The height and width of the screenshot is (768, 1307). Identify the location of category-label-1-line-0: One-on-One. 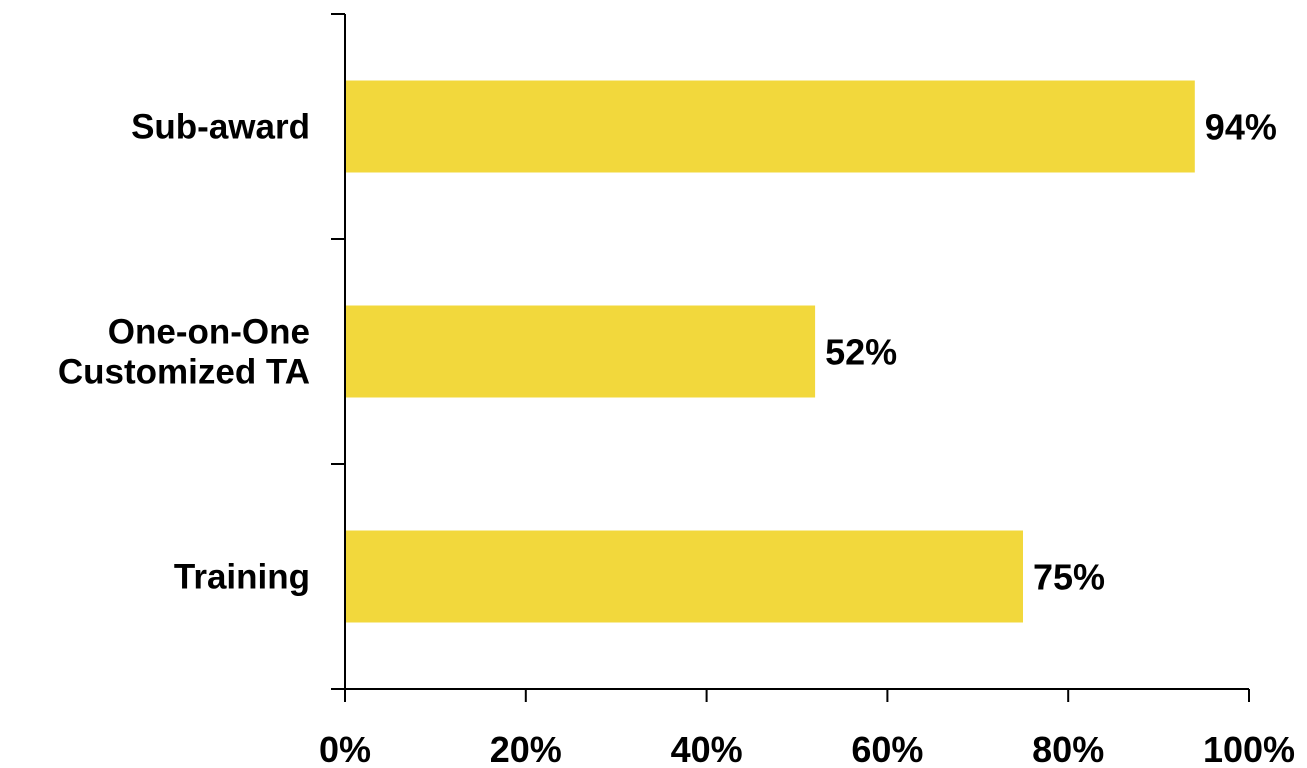
(209, 332).